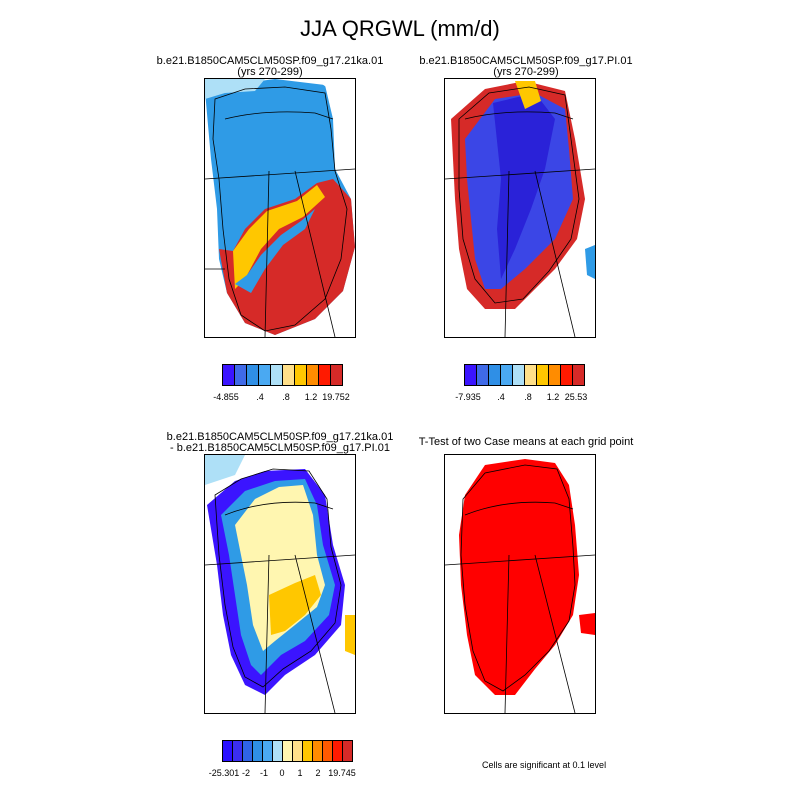  I want to click on cb2-label-3: .8, so click(528, 397).